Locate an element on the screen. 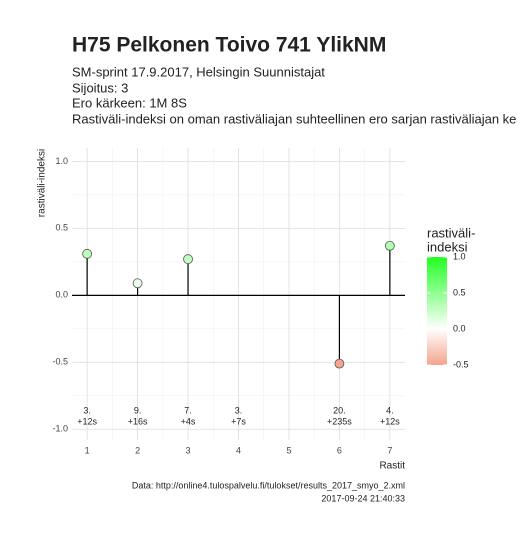 The height and width of the screenshot is (540, 517). legend-tick-label: -0.5 is located at coordinates (461, 364).